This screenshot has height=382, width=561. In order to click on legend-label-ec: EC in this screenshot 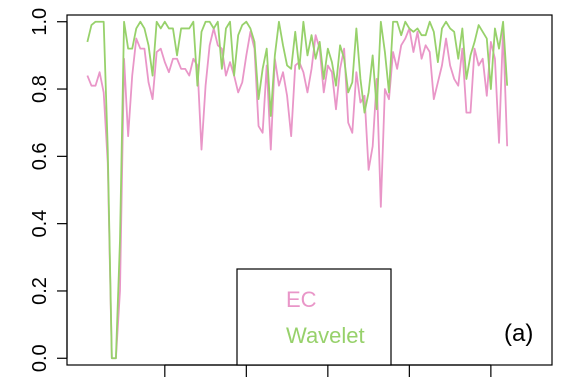, I will do `click(301, 299)`.